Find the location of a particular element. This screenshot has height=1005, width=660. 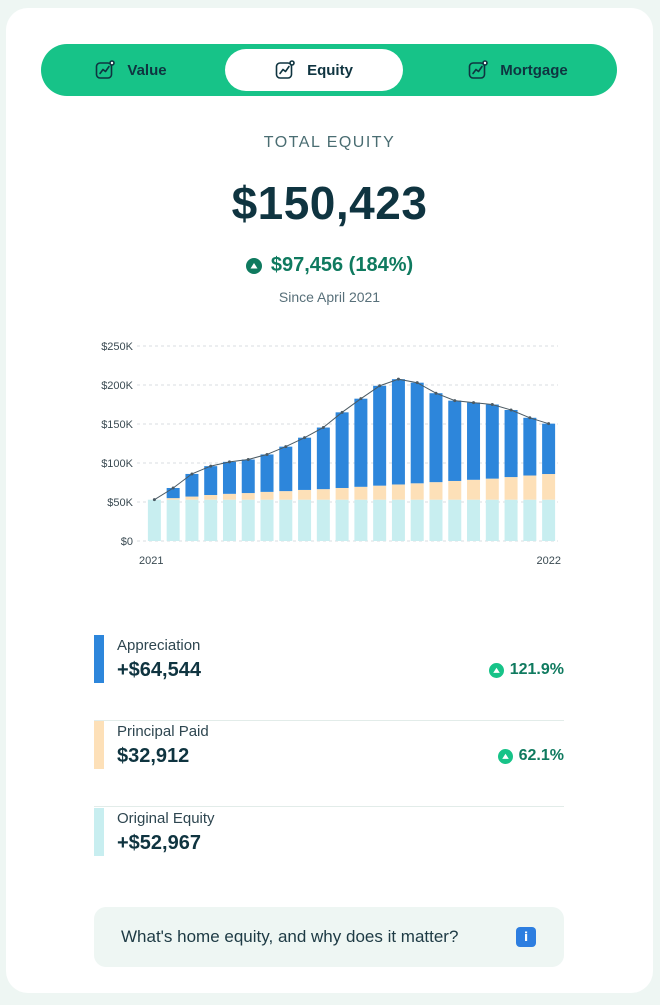

breakdown-principal-paid: Principal Paid $32,912 62.1% is located at coordinates (329, 764).